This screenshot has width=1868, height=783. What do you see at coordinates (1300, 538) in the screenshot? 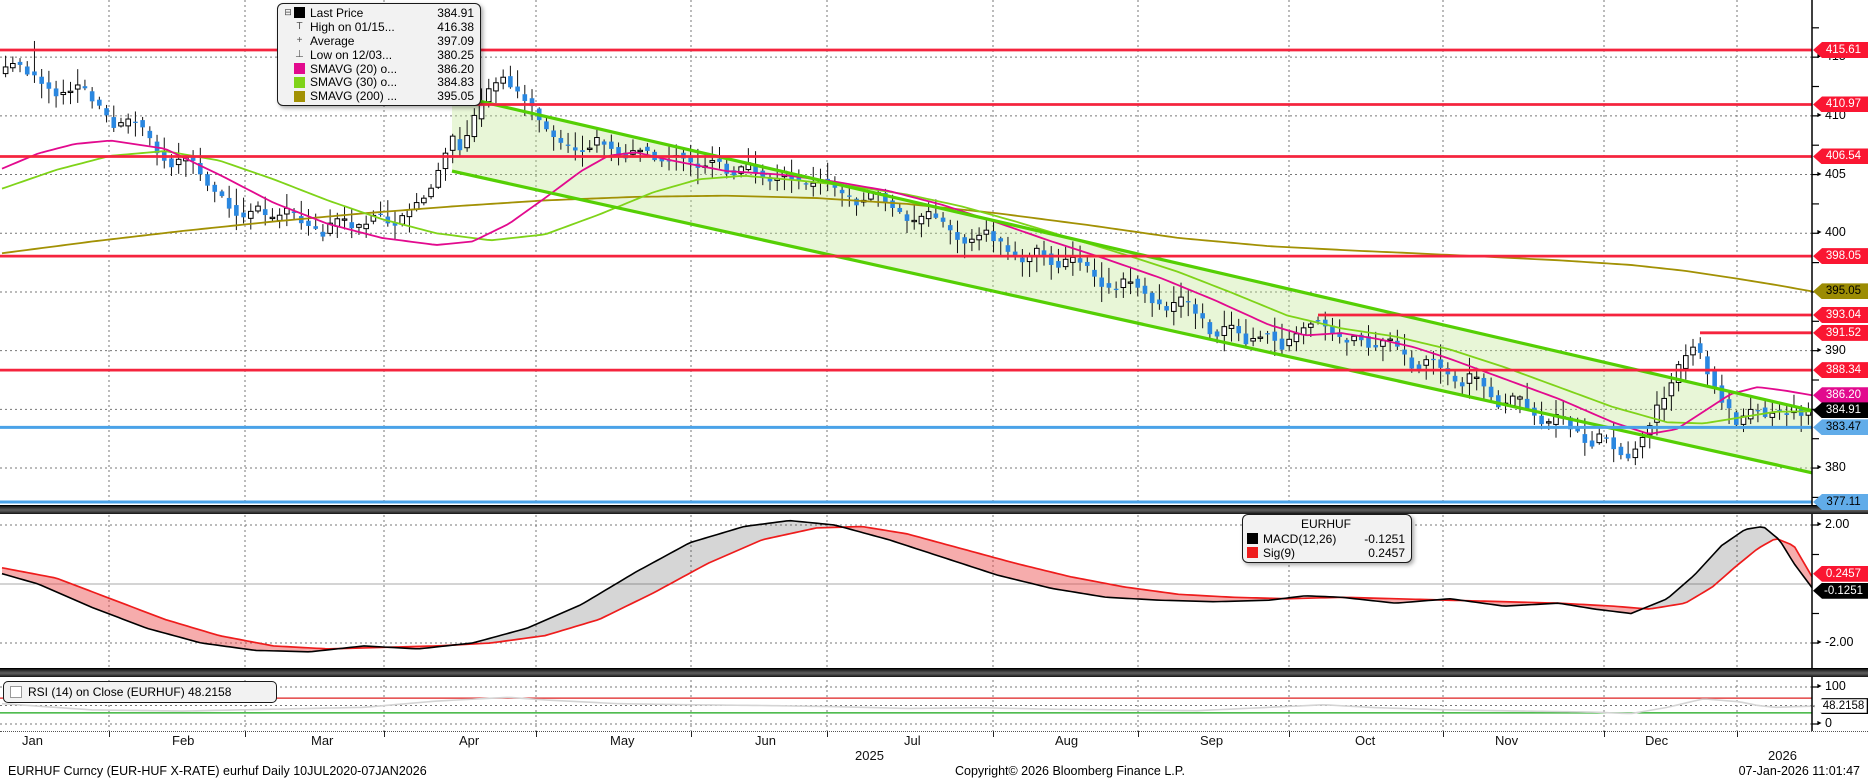
I see `legend-label: MACD(12,26)` at bounding box center [1300, 538].